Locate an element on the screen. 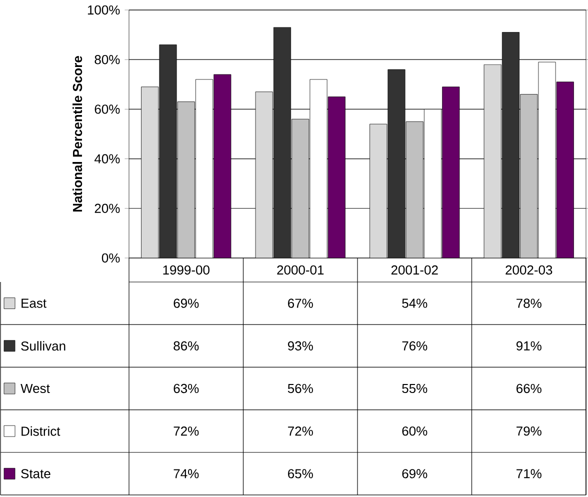 The height and width of the screenshot is (497, 588). data-label: 60% is located at coordinates (415, 431).